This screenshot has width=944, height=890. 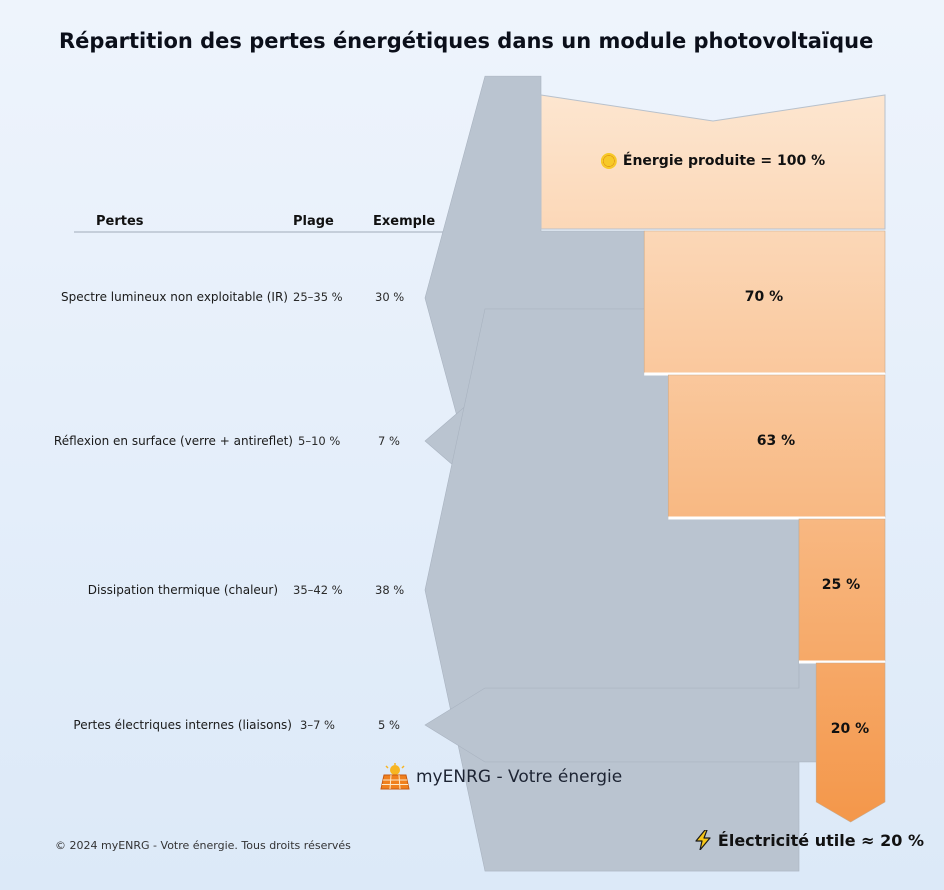 What do you see at coordinates (182, 725) in the screenshot?
I see `loss-label-electrical: Pertes électriques internes (liaisons)` at bounding box center [182, 725].